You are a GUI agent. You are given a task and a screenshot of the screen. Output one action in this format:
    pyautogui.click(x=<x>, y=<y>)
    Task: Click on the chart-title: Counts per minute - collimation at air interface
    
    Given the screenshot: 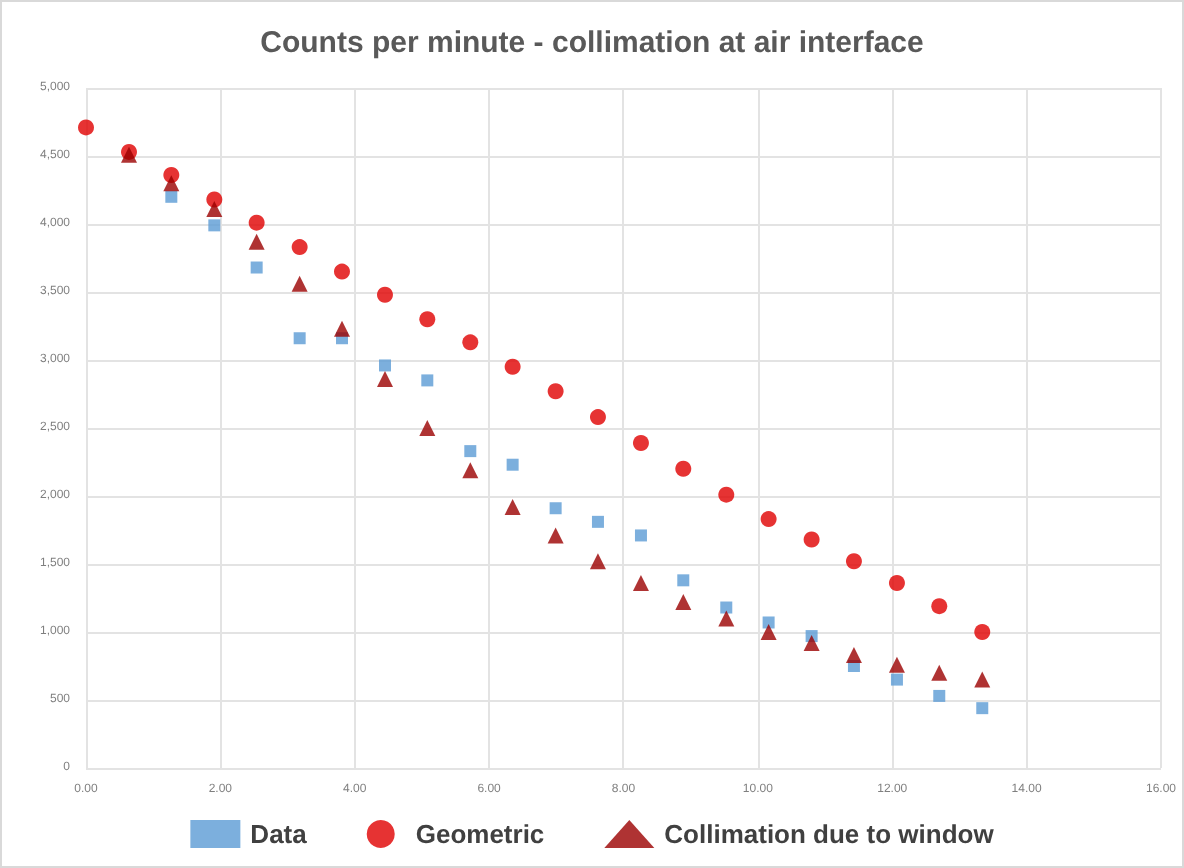 What is the action you would take?
    pyautogui.click(x=592, y=43)
    